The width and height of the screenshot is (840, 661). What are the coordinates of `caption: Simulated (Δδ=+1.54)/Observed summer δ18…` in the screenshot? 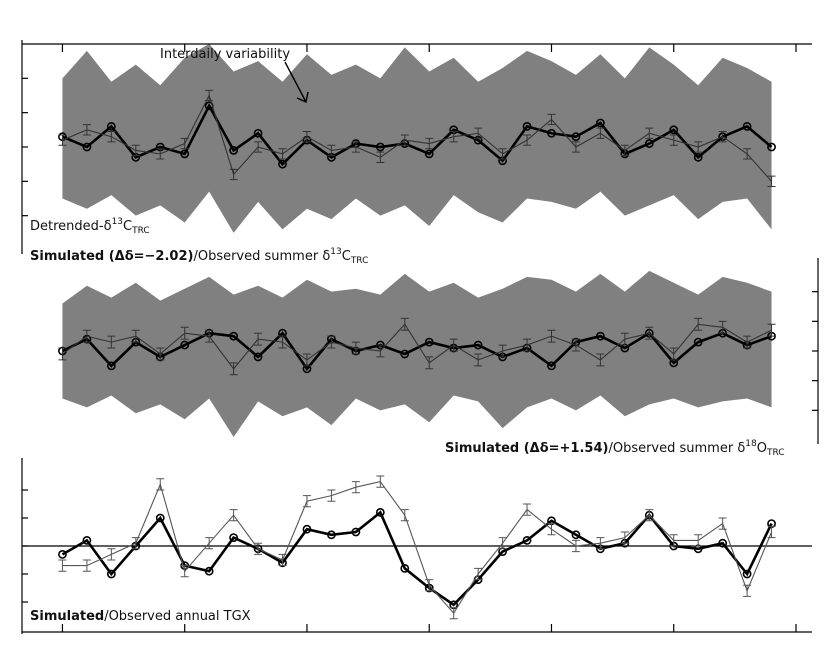 It's located at (615, 448).